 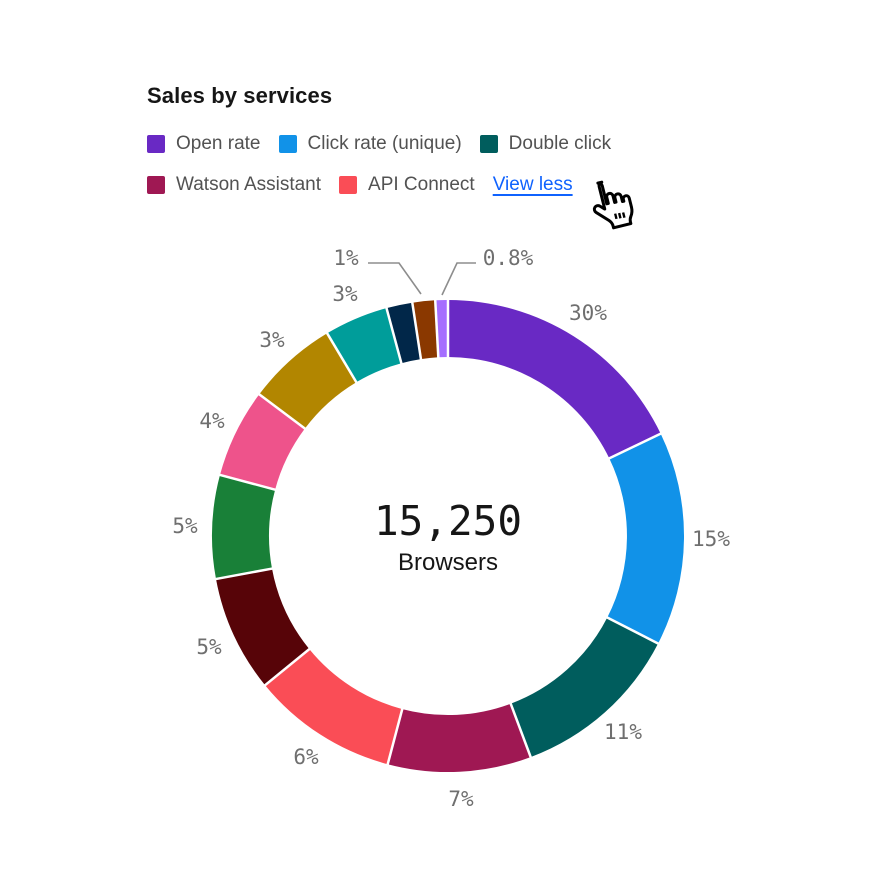 I want to click on segment-percent-label: 6%, so click(x=306, y=757).